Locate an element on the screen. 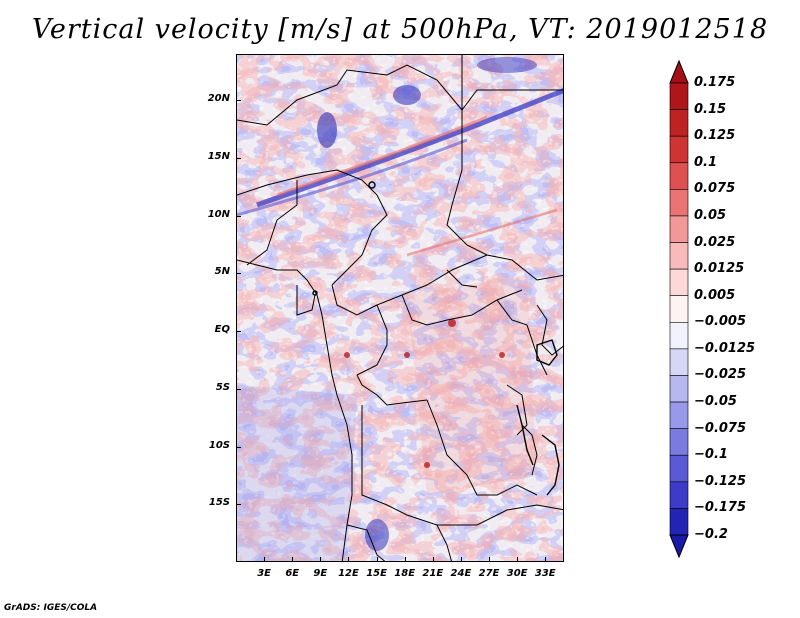 The image size is (800, 618). colorbar-level-label: −0.005 is located at coordinates (720, 322).